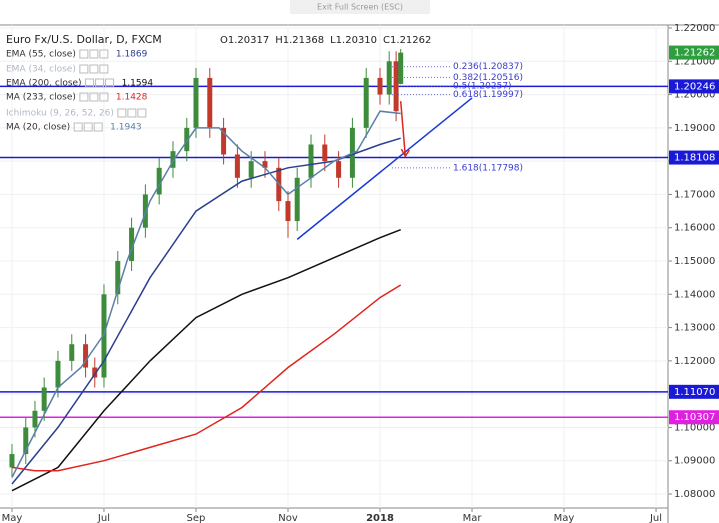 This screenshot has width=719, height=523. What do you see at coordinates (694, 494) in the screenshot?
I see `y-tick-label: 1.08000` at bounding box center [694, 494].